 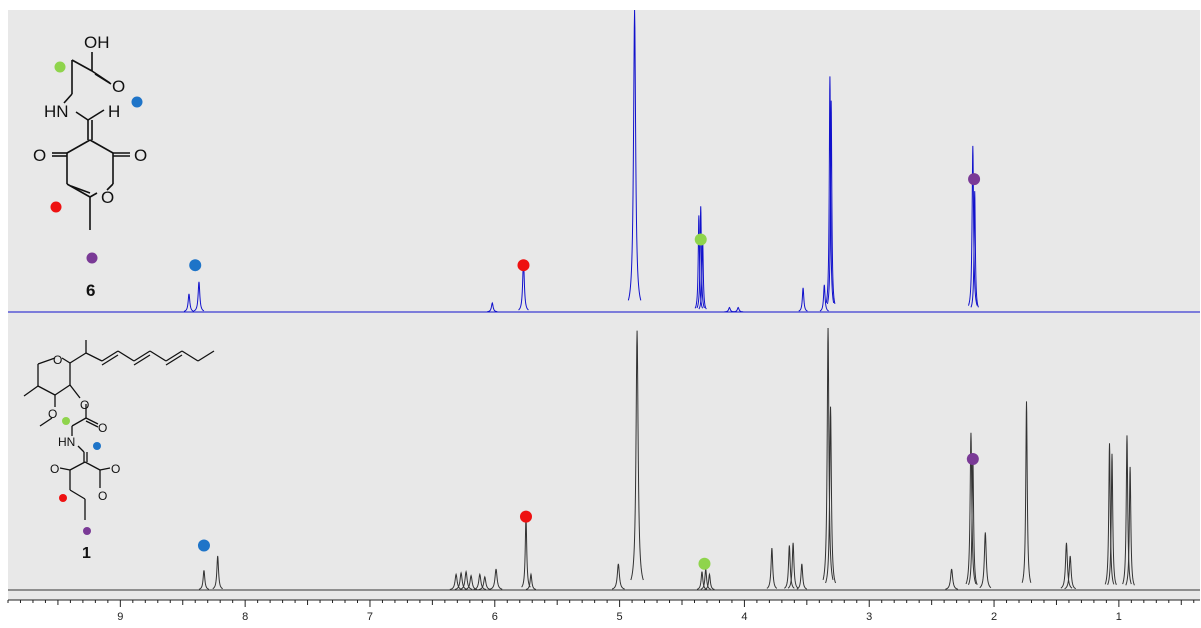 I want to click on compound-label-1: 1, so click(x=86, y=553).